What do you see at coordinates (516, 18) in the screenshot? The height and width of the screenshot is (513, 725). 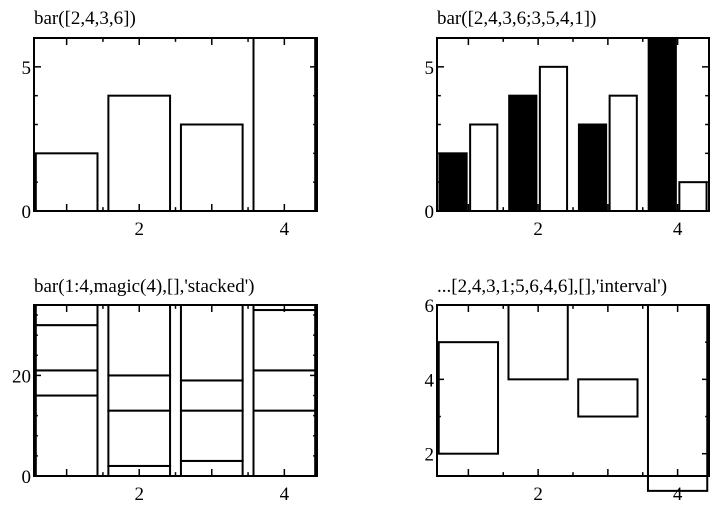 I see `chart-title: bar([2,4,3,6;3,5,4,1])` at bounding box center [516, 18].